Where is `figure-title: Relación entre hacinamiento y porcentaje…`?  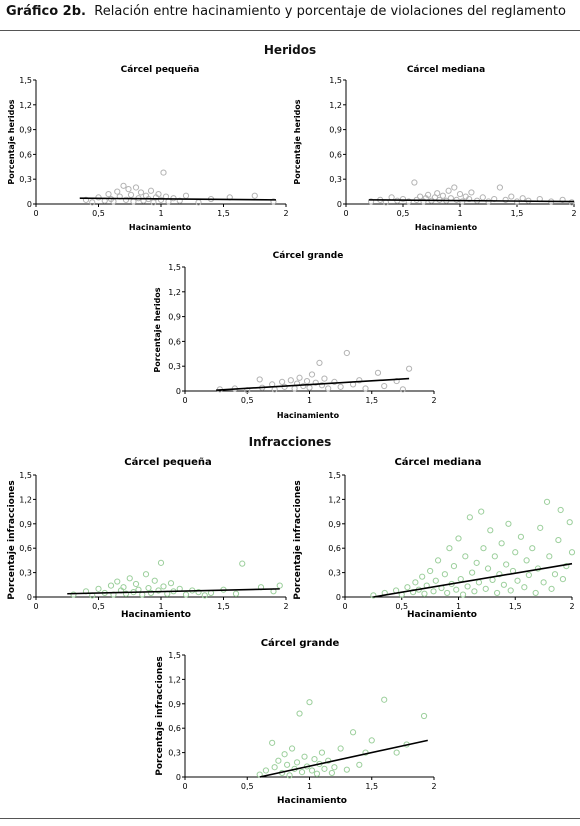 figure-title: Relación entre hacinamiento y porcentaje… is located at coordinates (330, 11).